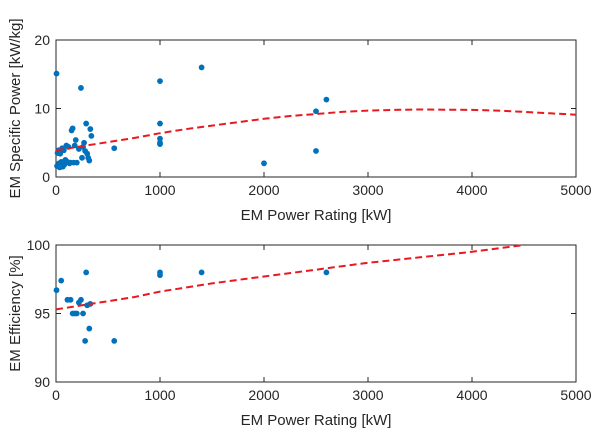 This screenshot has height=434, width=595. Describe the element at coordinates (39, 245) in the screenshot. I see `y-tick-label: 100` at that location.